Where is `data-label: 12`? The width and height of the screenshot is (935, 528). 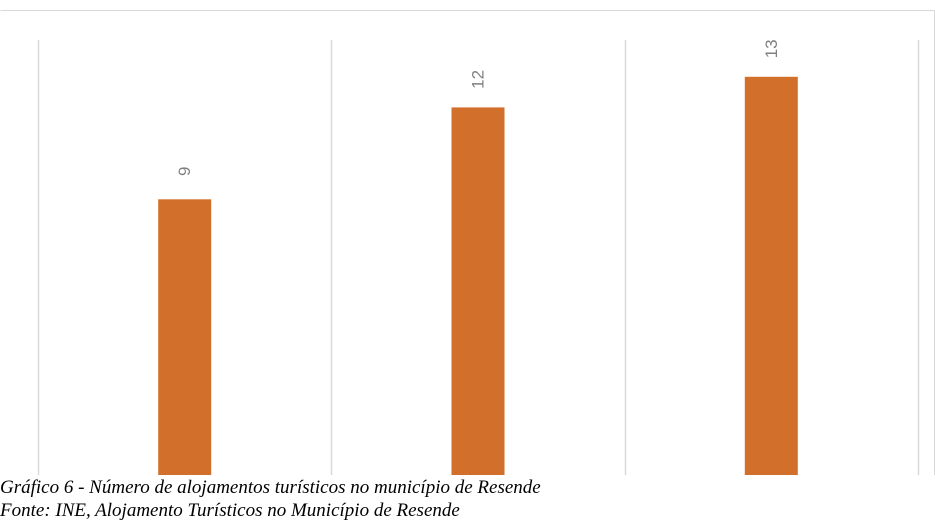
data-label: 12 is located at coordinates (478, 79).